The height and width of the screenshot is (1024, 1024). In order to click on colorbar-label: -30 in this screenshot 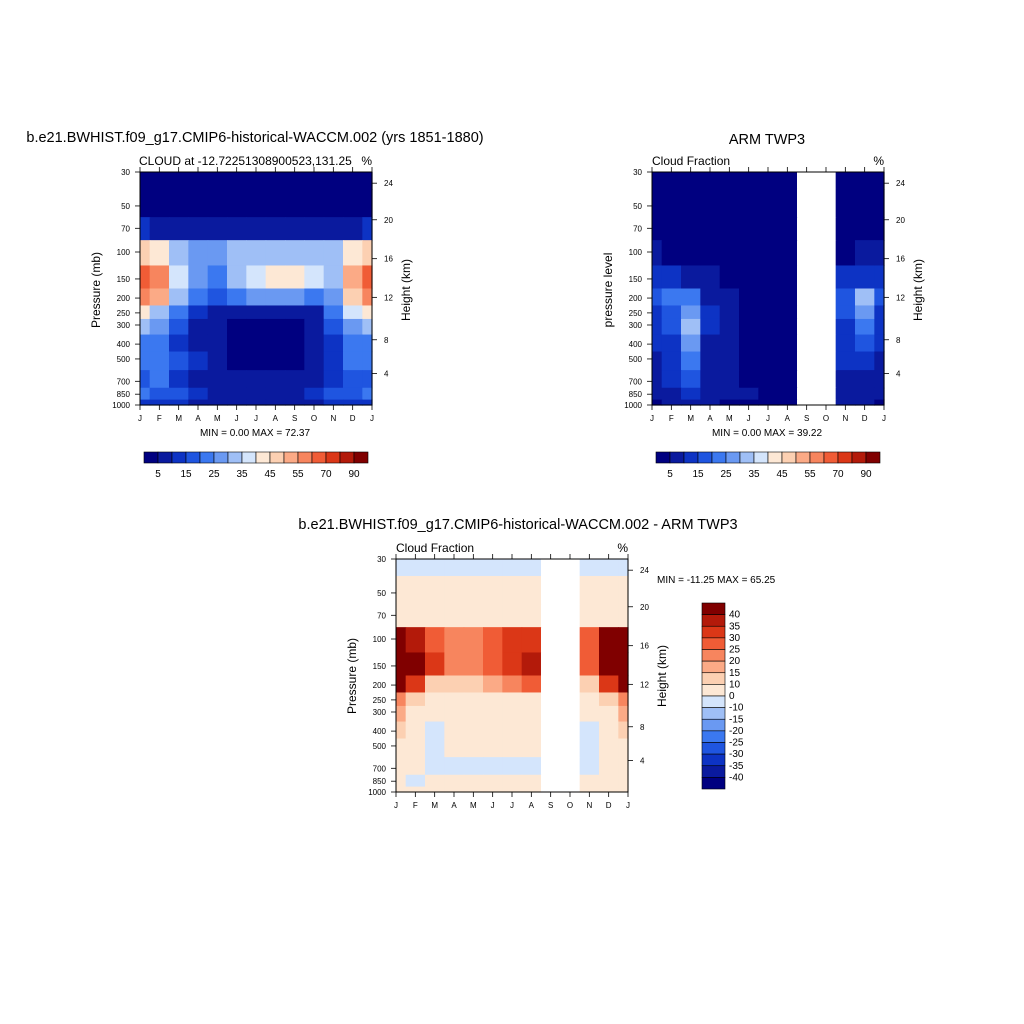, I will do `click(736, 754)`.